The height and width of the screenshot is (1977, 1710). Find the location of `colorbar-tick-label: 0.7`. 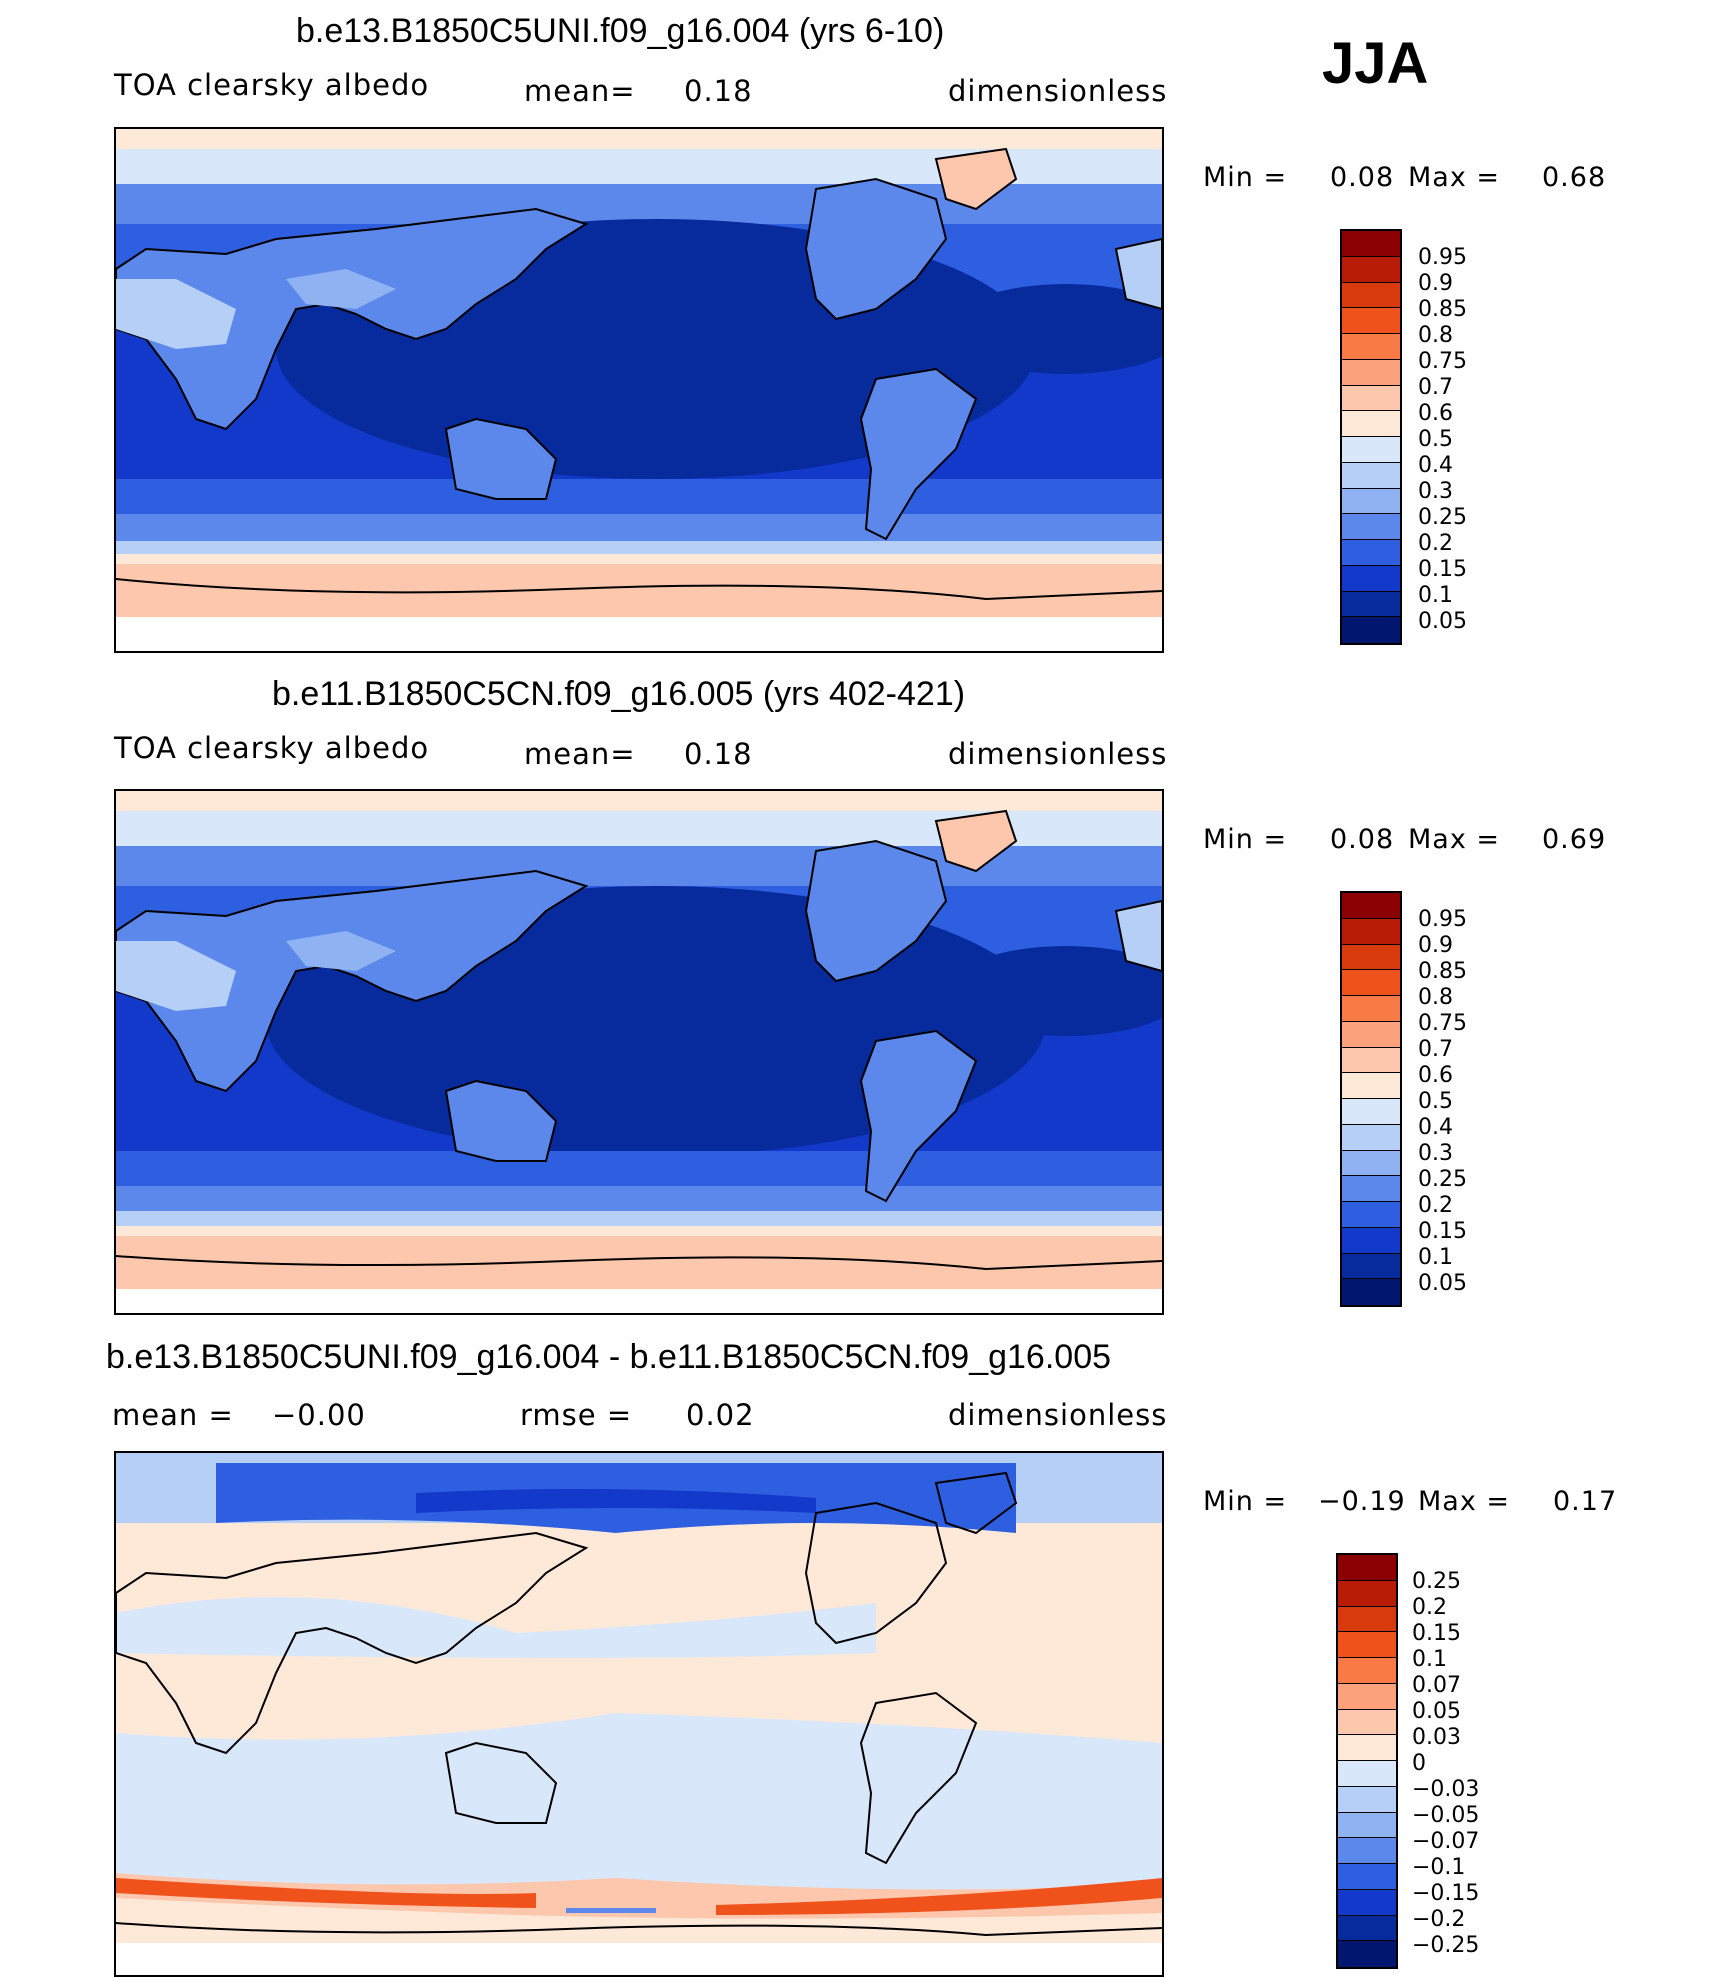

colorbar-tick-label: 0.7 is located at coordinates (1435, 1049).